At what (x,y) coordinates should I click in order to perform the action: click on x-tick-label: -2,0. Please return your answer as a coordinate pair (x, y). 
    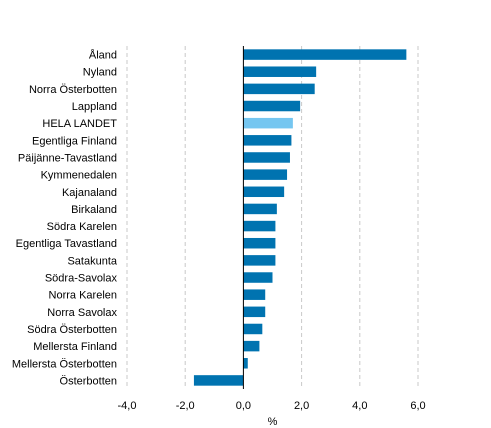
    Looking at the image, I should click on (185, 406).